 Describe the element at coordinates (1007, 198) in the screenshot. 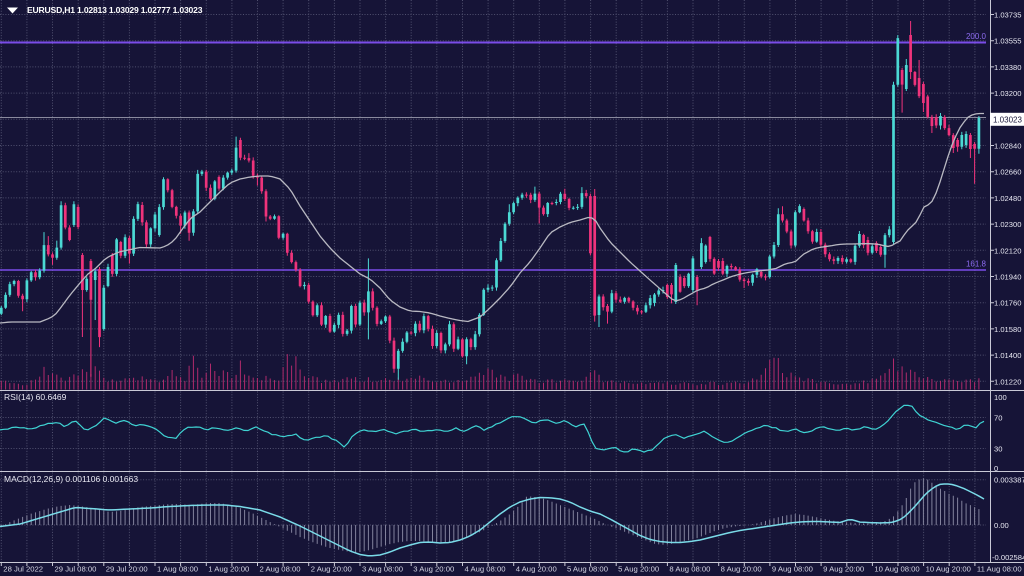

I see `svg-text: 1.02480` at that location.